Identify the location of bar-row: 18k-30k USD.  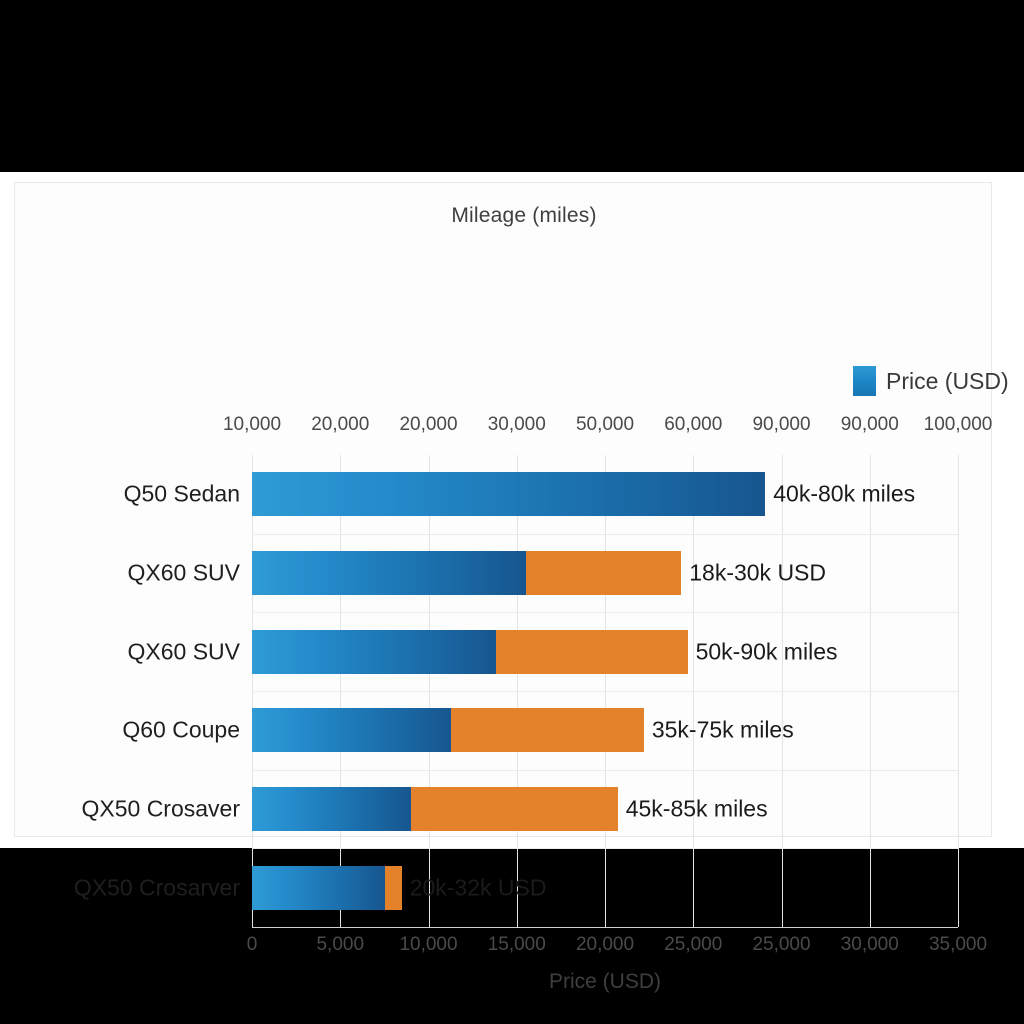
(605, 573).